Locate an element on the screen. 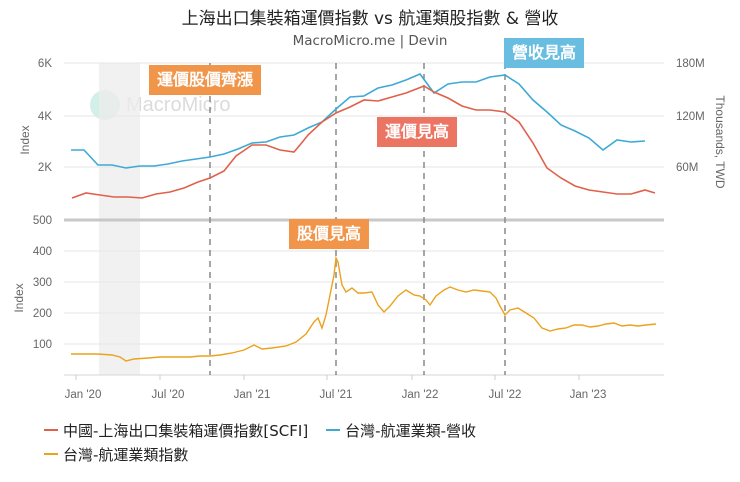 The image size is (740, 482). y-tick-500: 500 is located at coordinates (42, 221).